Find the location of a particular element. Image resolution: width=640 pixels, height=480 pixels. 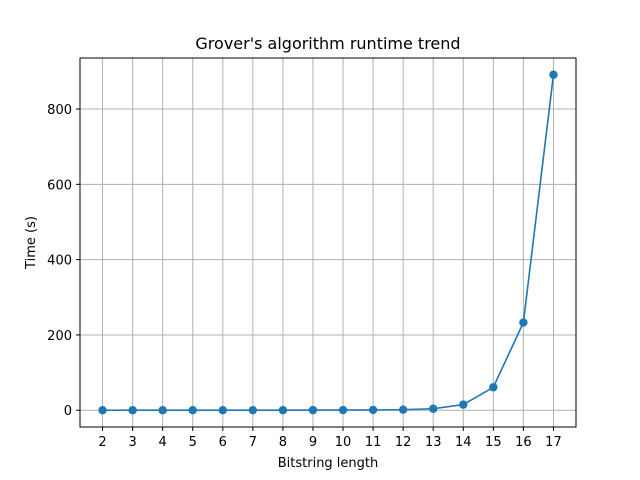

x-tick-label: 3 is located at coordinates (132, 442).